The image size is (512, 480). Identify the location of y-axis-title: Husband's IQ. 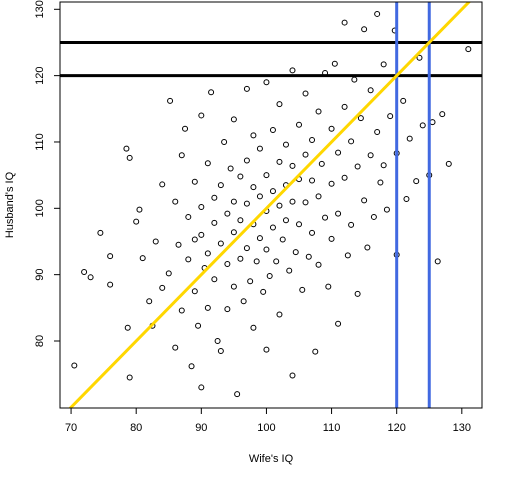
(10, 204).